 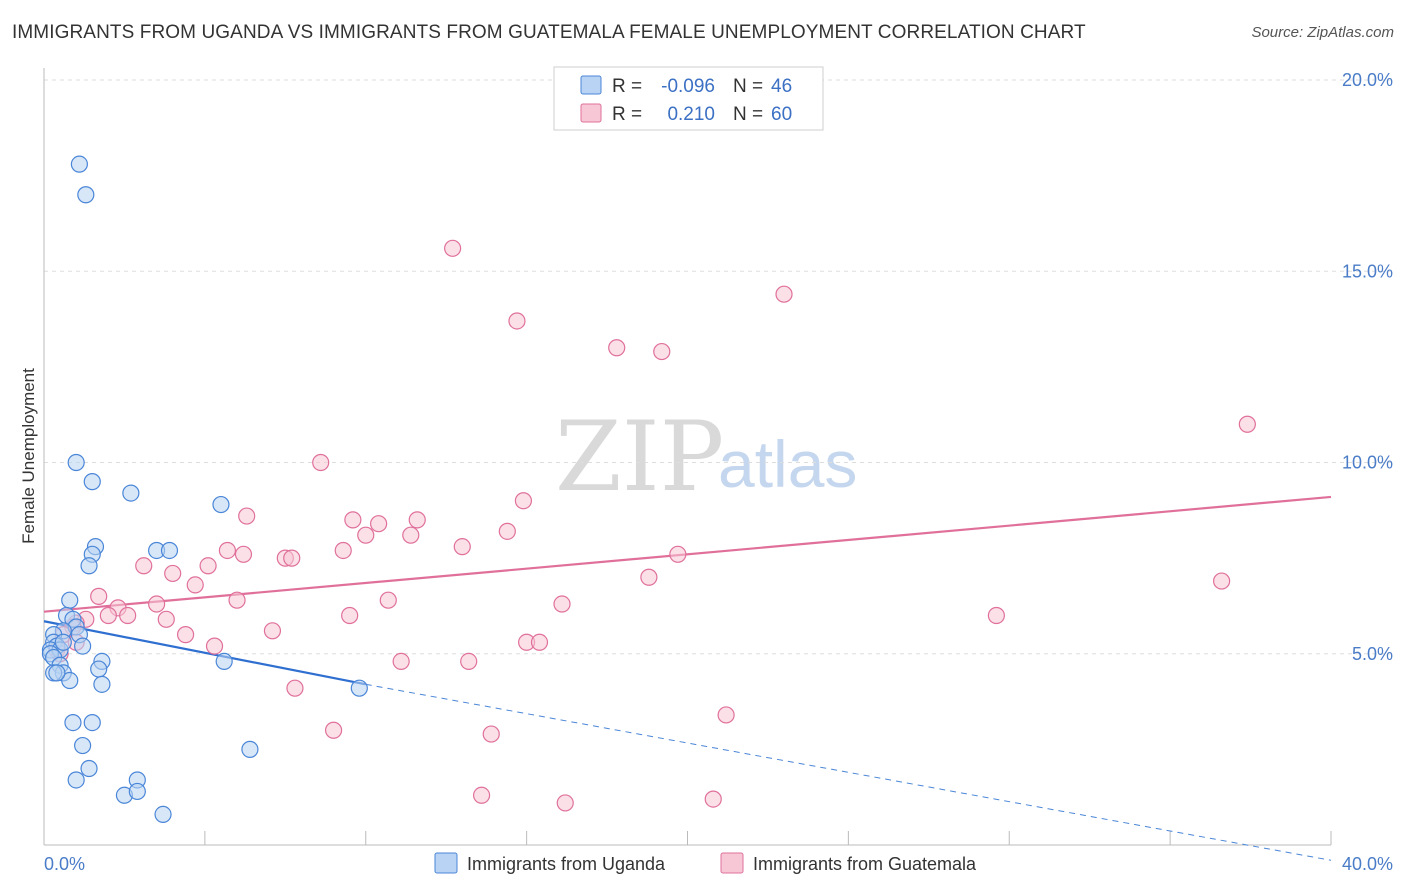 I want to click on legend-r-label-guatemala: R =, so click(x=627, y=114).